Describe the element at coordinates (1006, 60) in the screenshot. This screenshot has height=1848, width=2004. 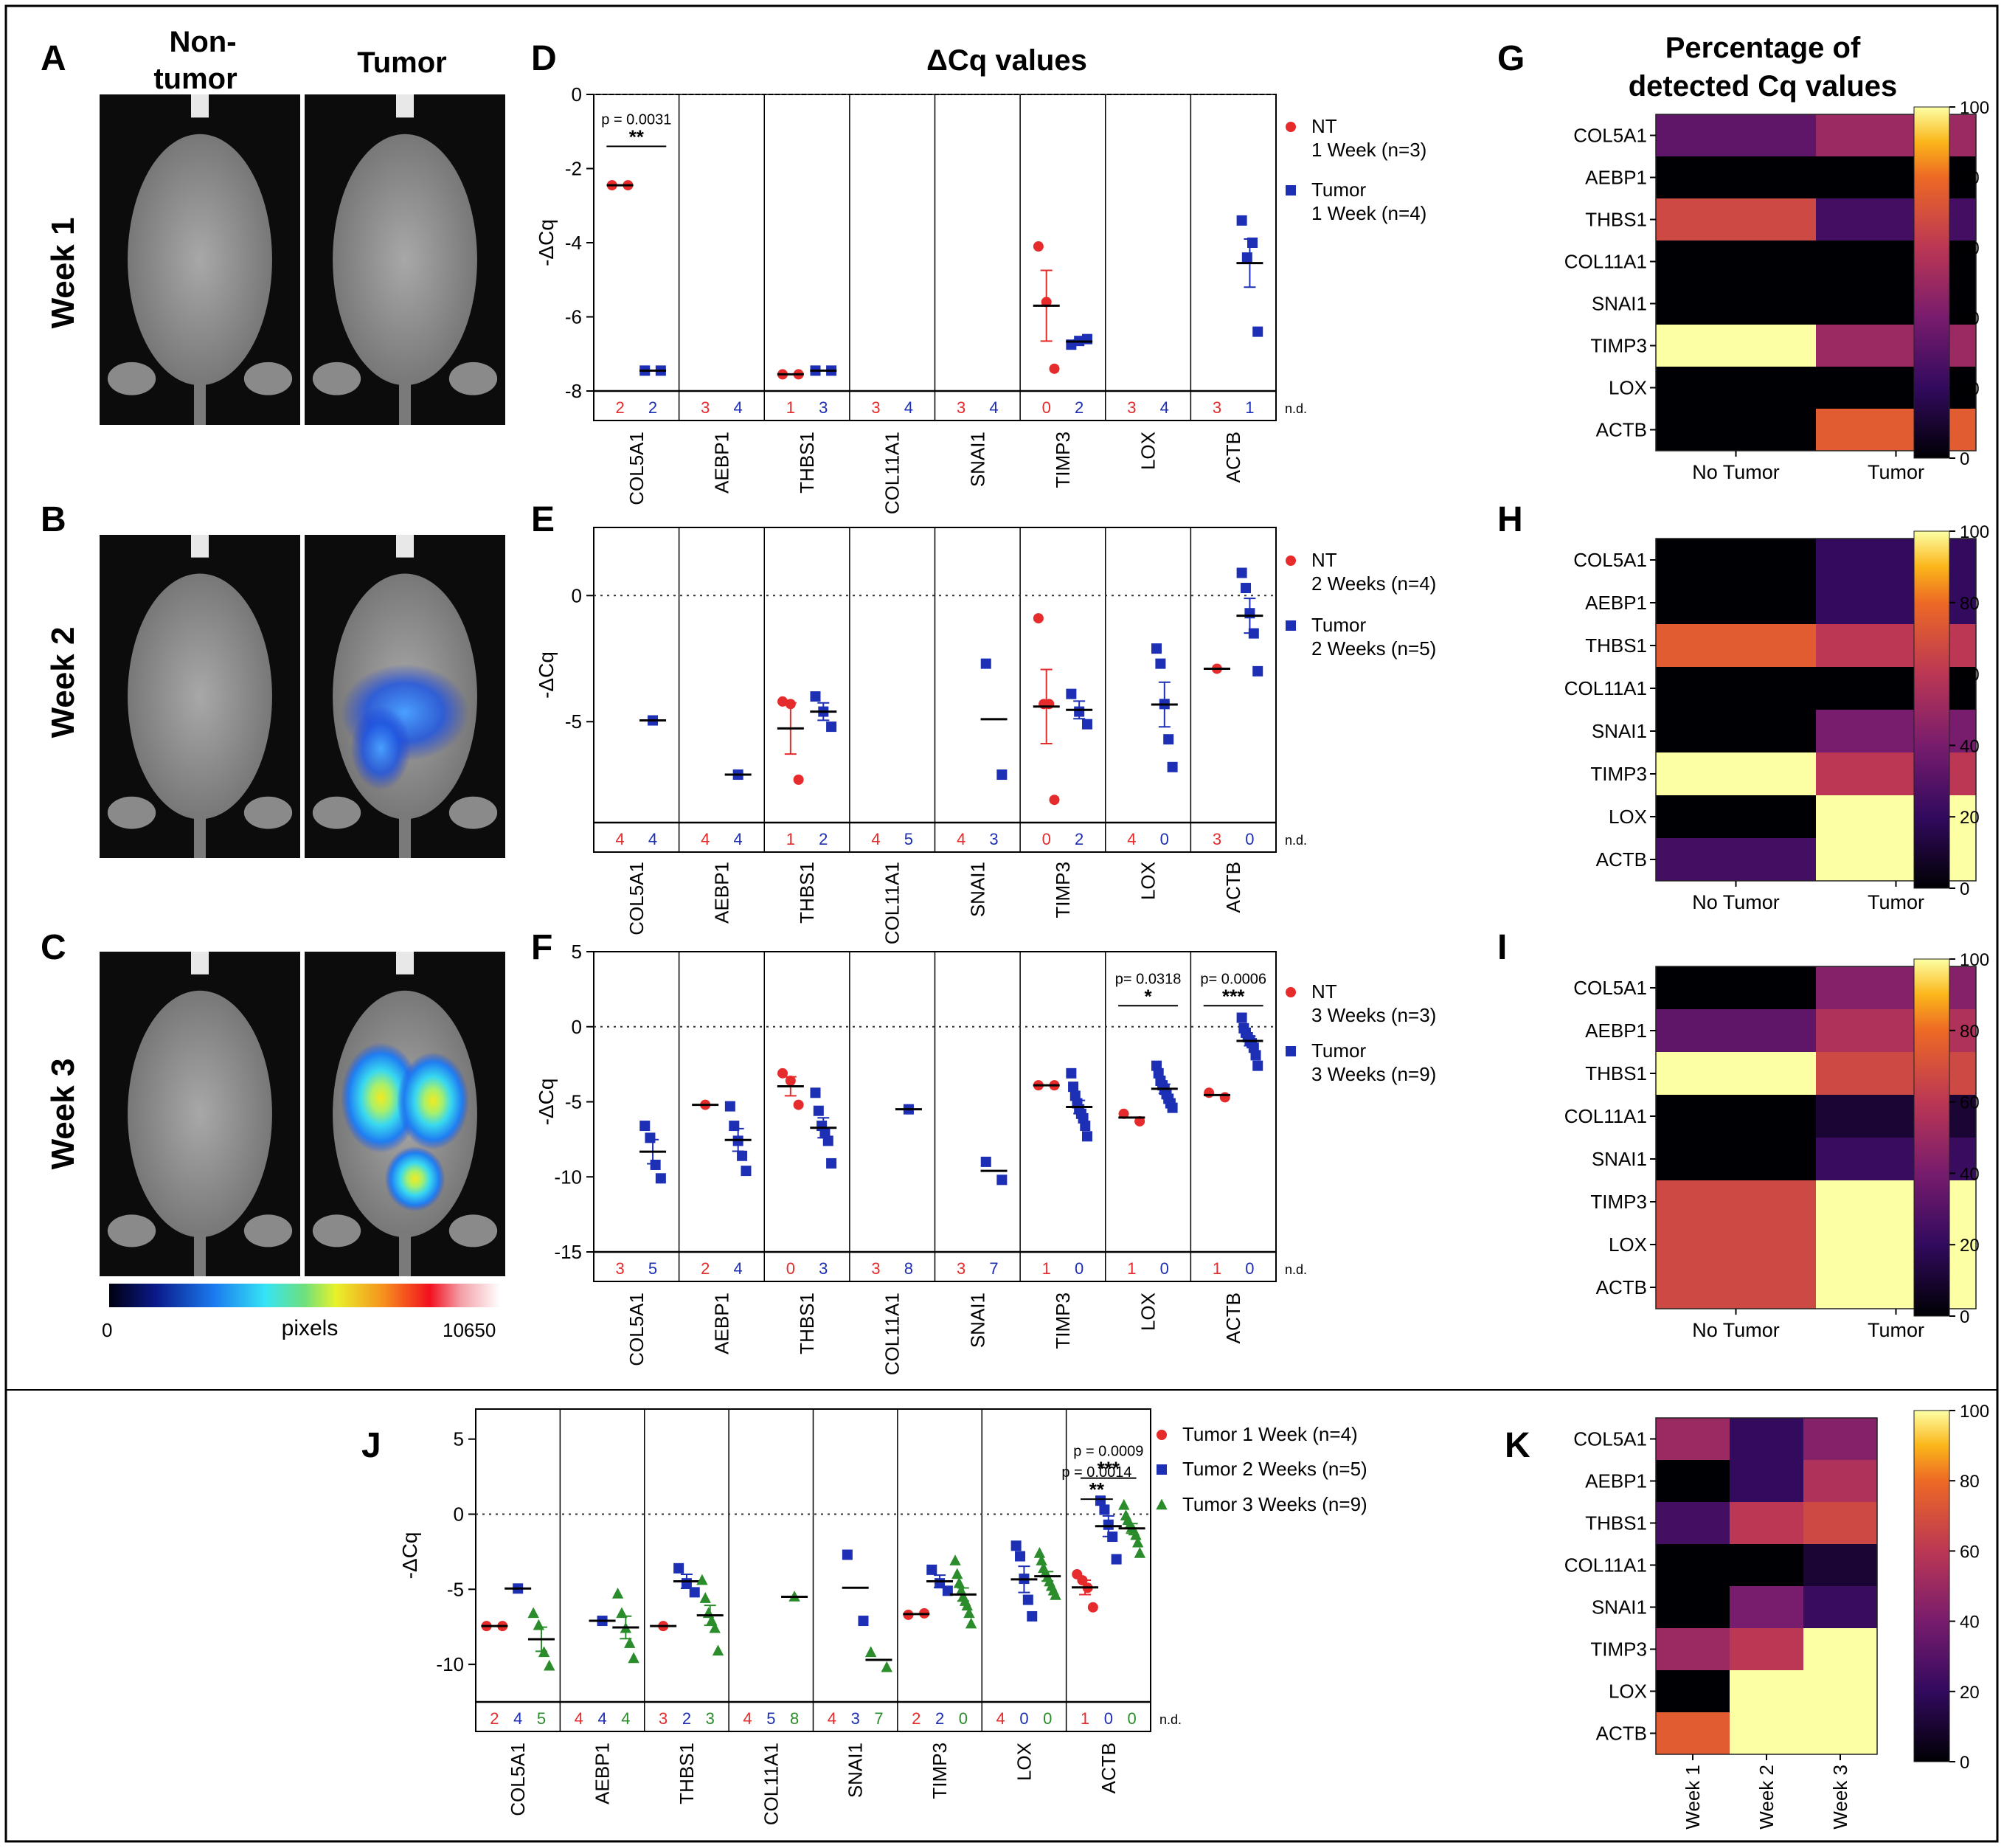
I see `dcq-title: ΔCq values` at that location.